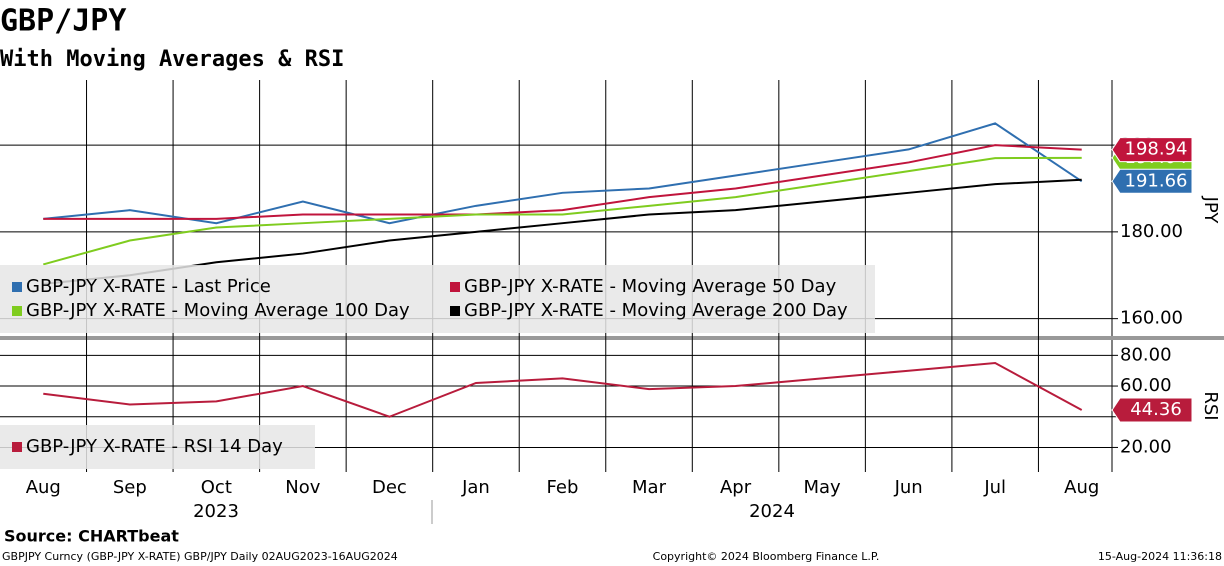 This screenshot has height=566, width=1224. I want to click on x-tick-label: Jun, so click(908, 487).